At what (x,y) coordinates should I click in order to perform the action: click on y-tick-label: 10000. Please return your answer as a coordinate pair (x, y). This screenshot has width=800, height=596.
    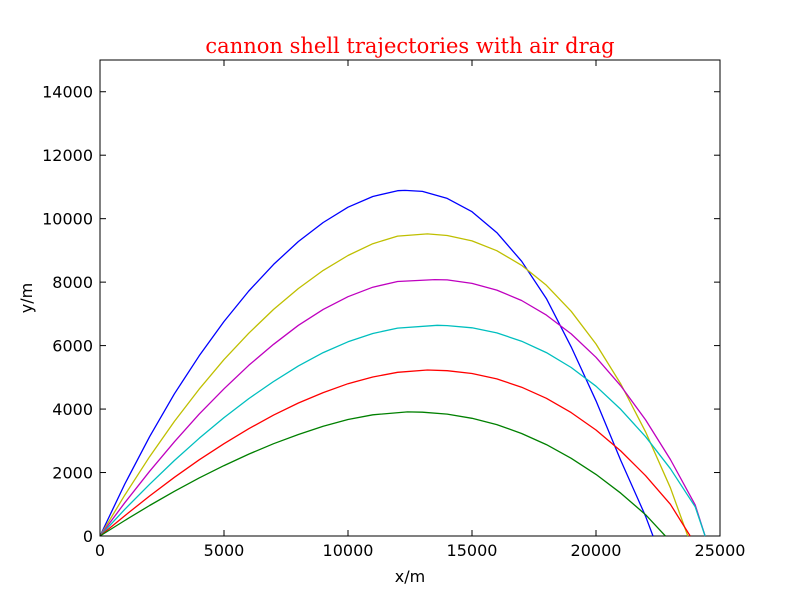
    Looking at the image, I should click on (67, 219).